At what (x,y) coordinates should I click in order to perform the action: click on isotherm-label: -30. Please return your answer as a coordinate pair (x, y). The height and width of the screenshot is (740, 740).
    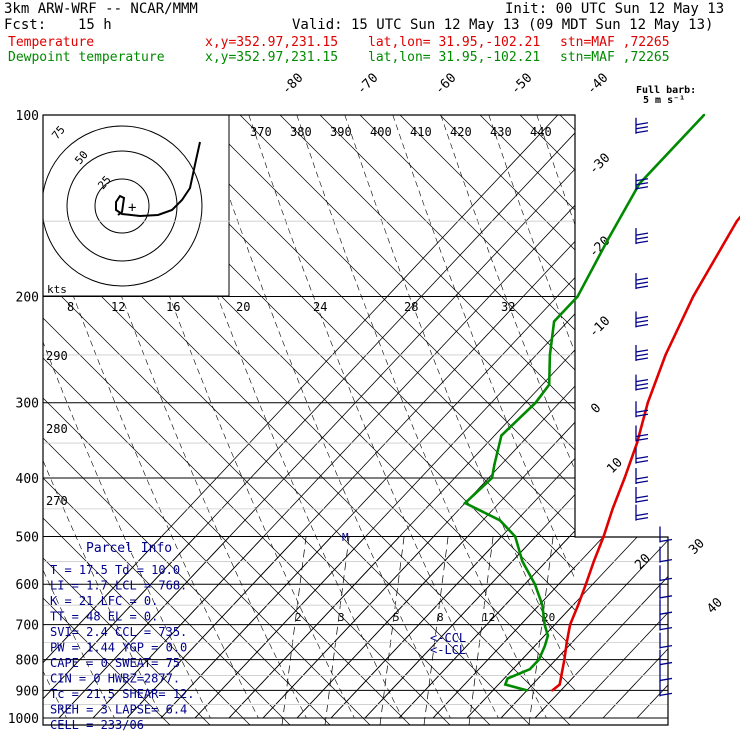
    Looking at the image, I should click on (599, 164).